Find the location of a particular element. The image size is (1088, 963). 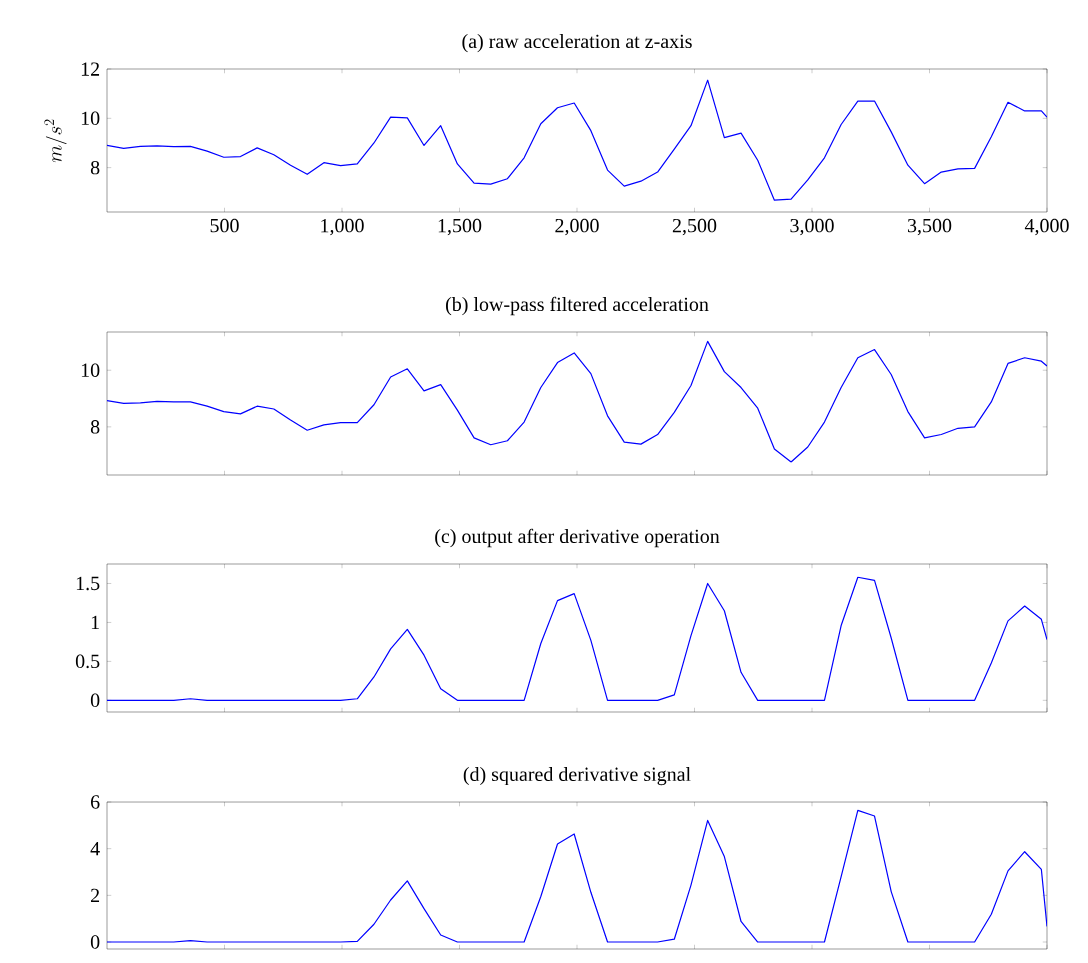

x-tick-label: 4,000 is located at coordinates (1046, 227).